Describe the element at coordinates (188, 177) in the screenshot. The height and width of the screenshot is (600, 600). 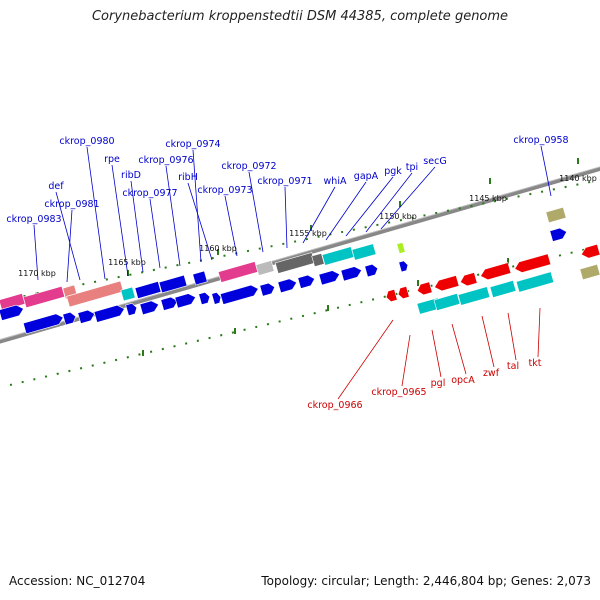
I see `forward-gene-label: ribH` at that location.